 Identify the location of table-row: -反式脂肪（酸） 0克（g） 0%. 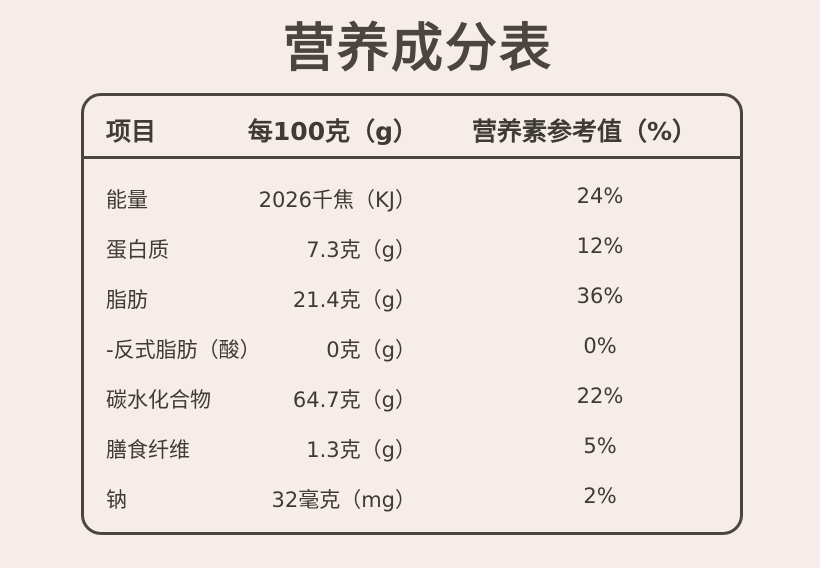
(412, 347).